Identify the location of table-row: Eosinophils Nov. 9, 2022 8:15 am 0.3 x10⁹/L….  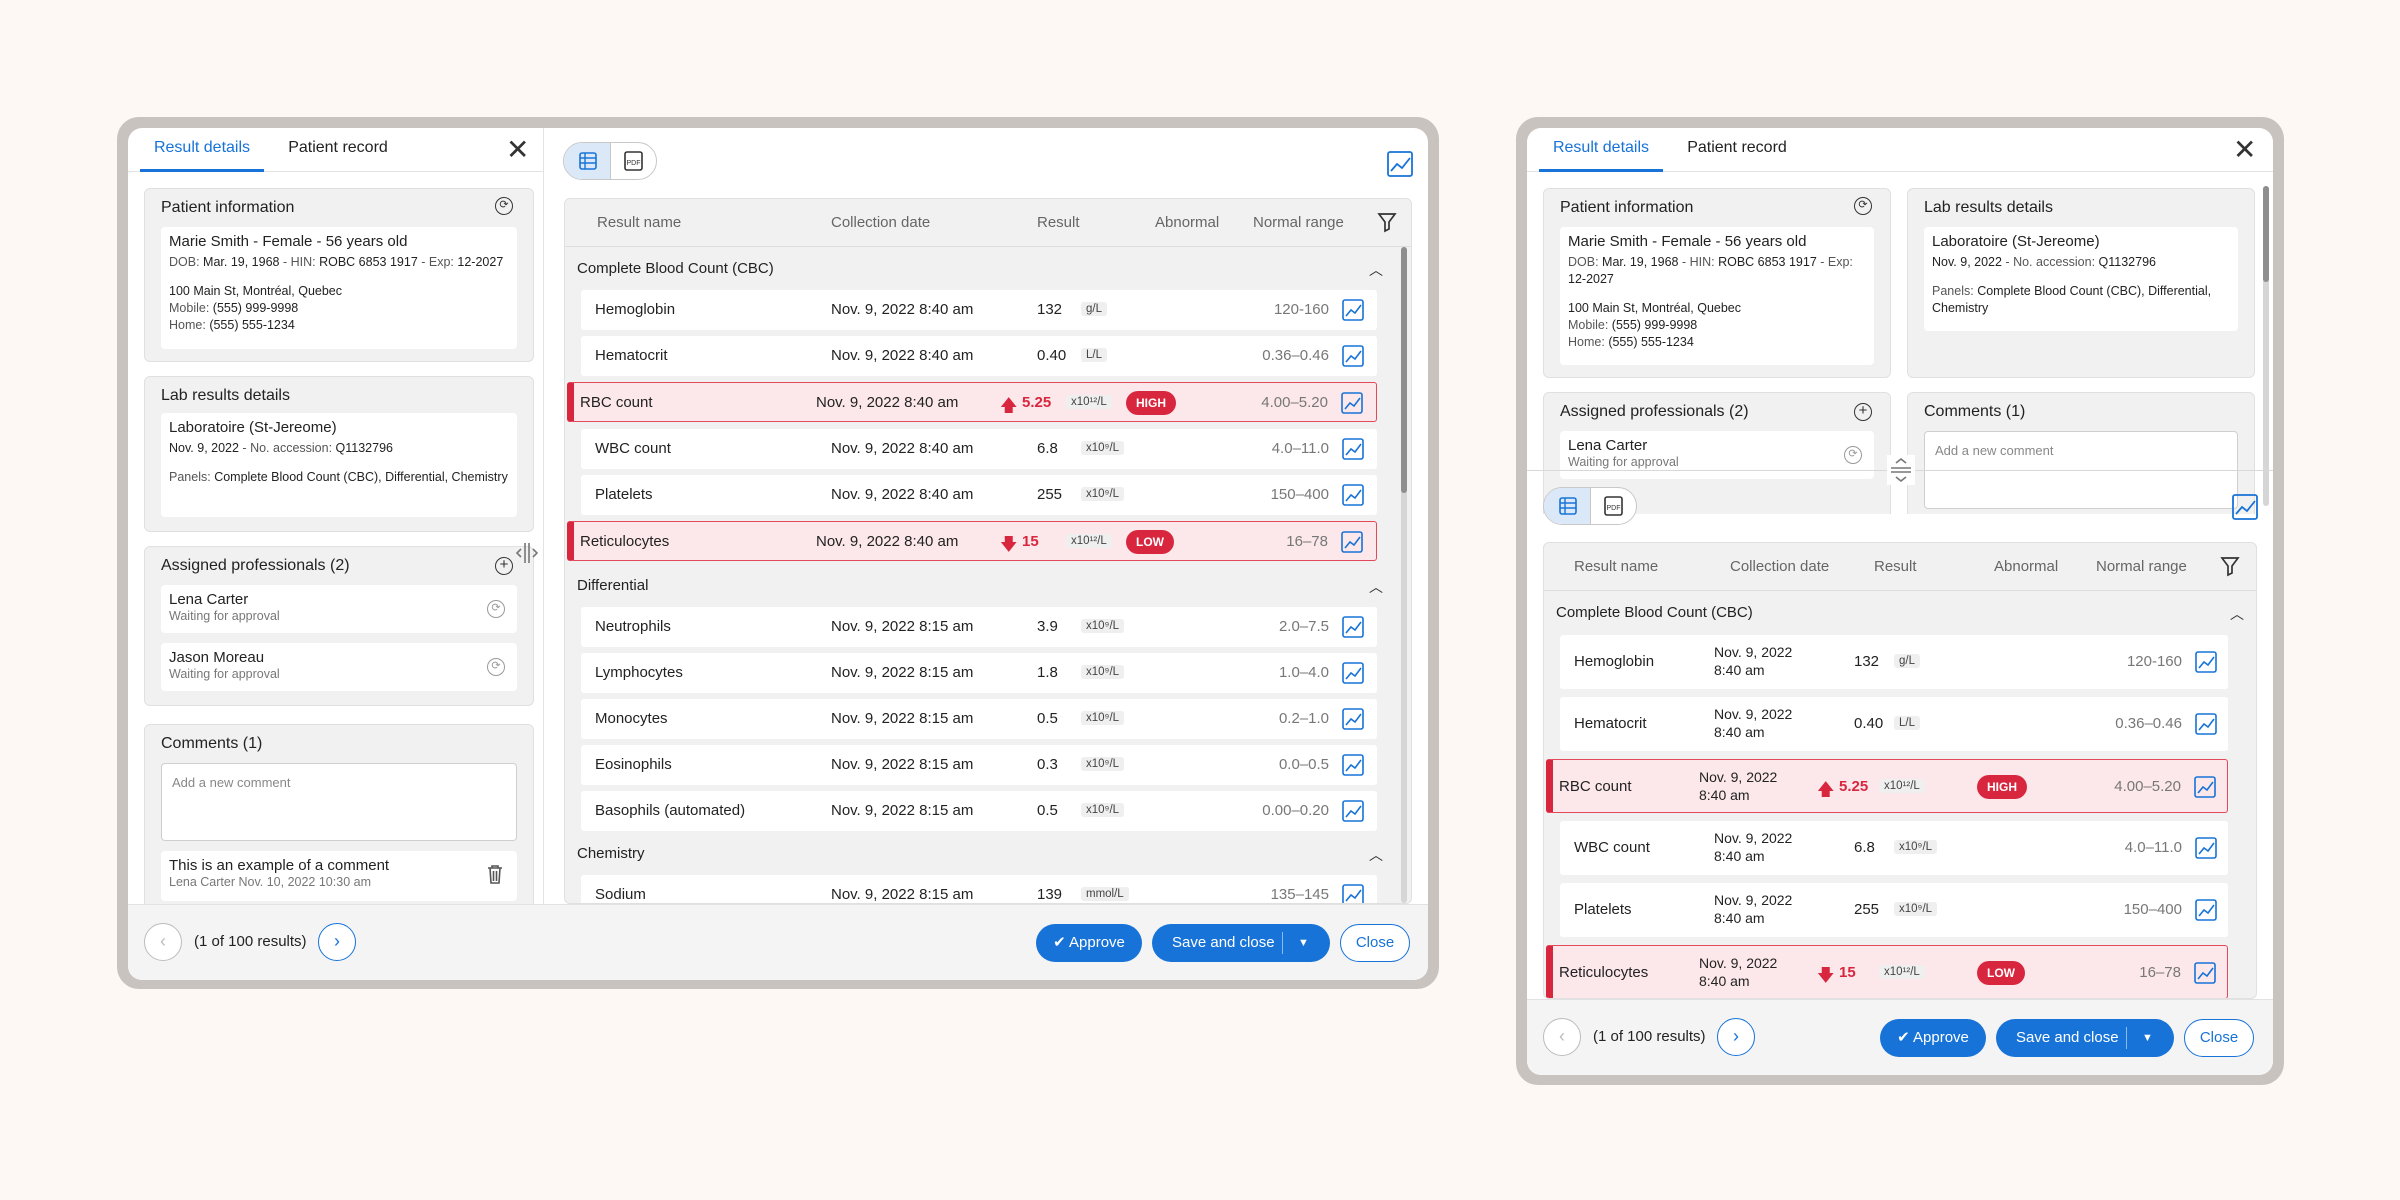
(979, 765).